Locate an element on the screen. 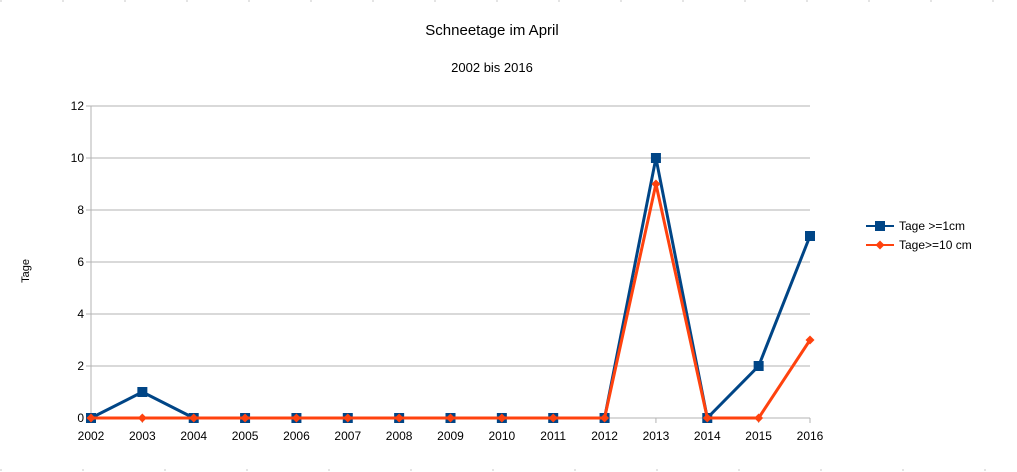 This screenshot has height=472, width=1017. y-tick-label: 2 is located at coordinates (80, 366).